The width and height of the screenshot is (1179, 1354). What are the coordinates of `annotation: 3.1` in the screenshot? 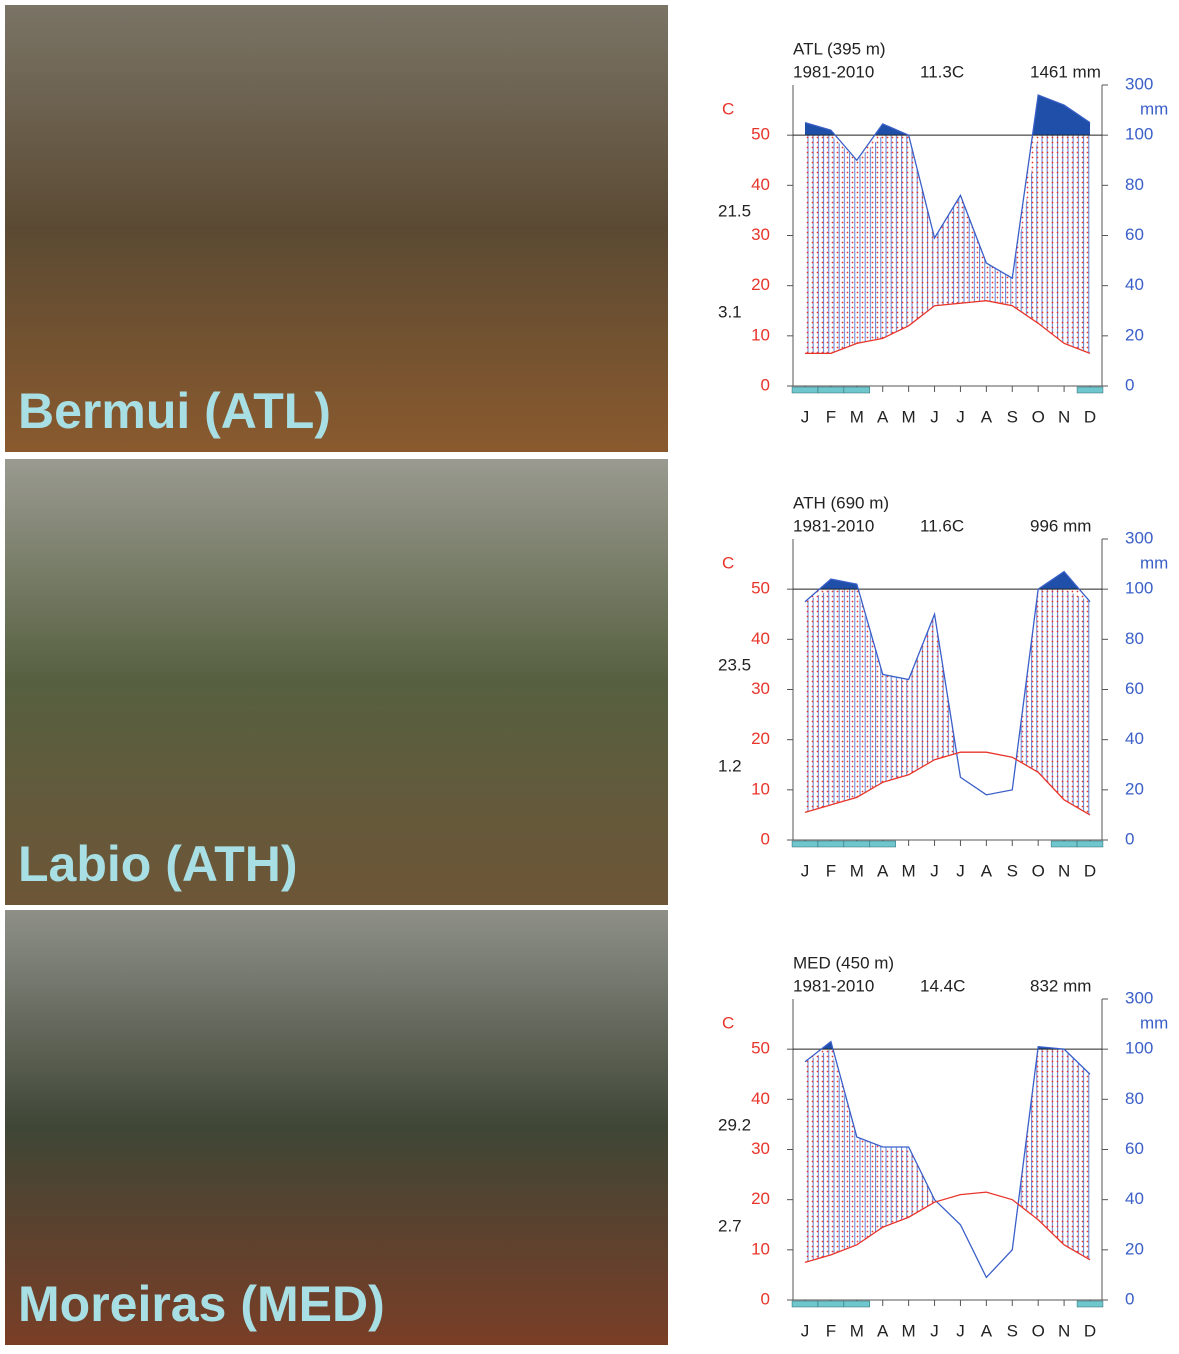 It's located at (730, 311).